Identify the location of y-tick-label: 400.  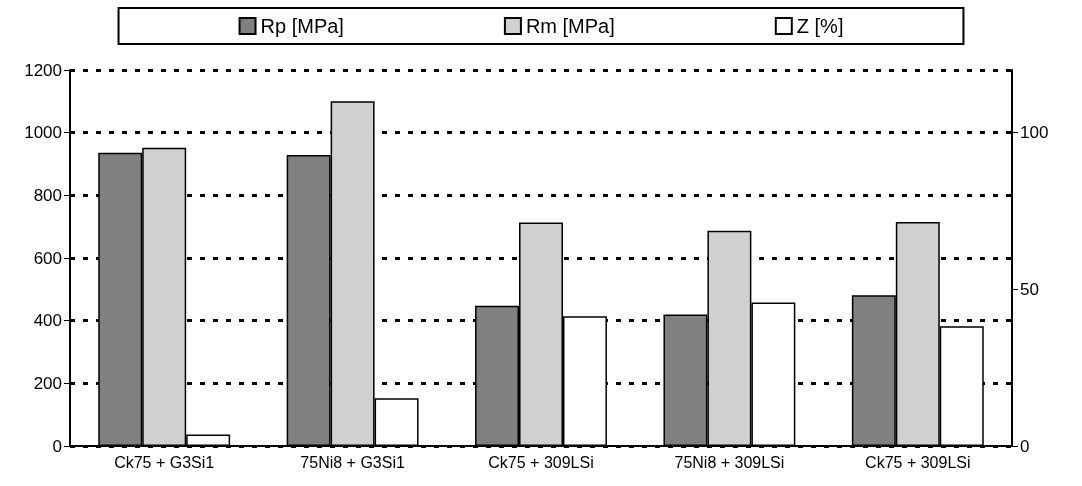
(47, 321).